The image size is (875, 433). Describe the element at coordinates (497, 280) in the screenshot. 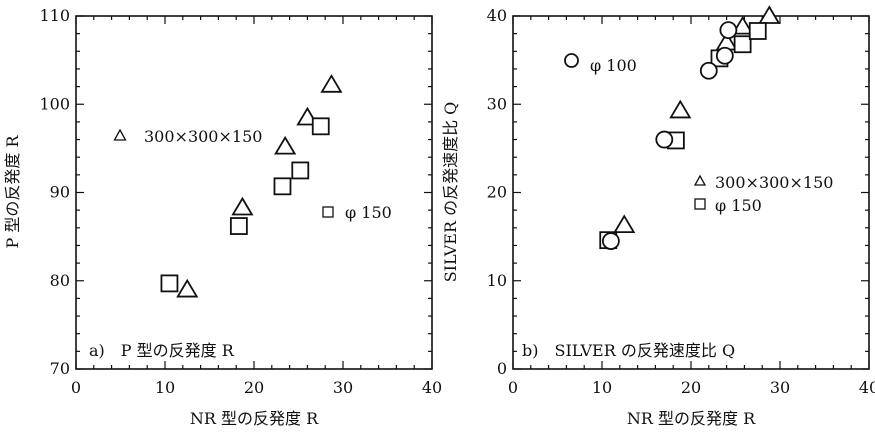

I see `y-tick-label: 10` at that location.